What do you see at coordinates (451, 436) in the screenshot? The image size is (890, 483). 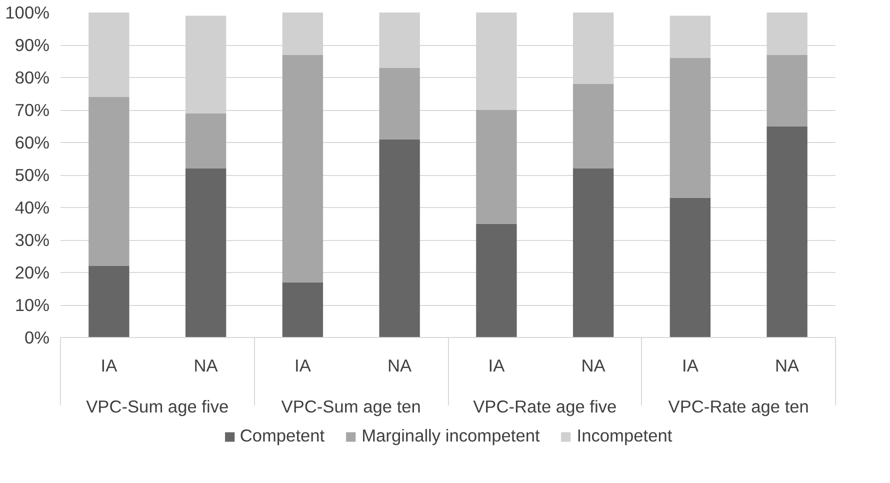 I see `legend-label: Marginally incompetent` at bounding box center [451, 436].